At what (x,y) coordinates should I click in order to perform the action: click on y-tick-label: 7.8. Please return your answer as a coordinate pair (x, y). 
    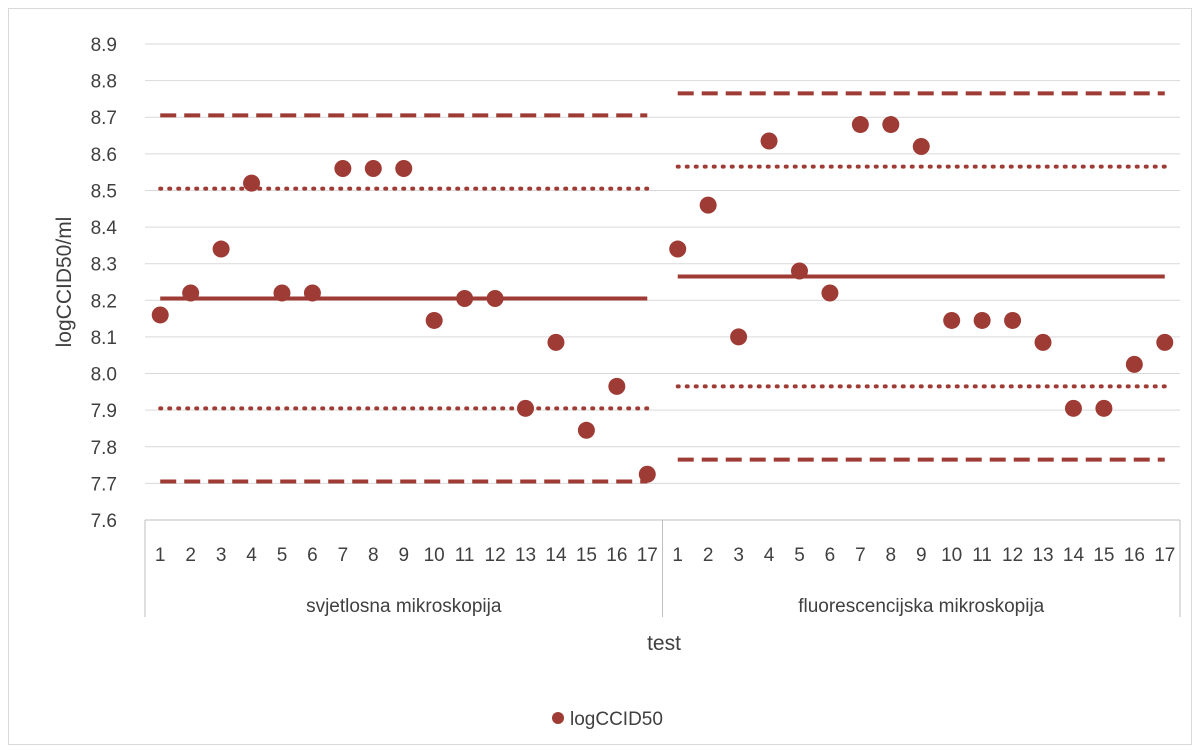
    Looking at the image, I should click on (104, 448).